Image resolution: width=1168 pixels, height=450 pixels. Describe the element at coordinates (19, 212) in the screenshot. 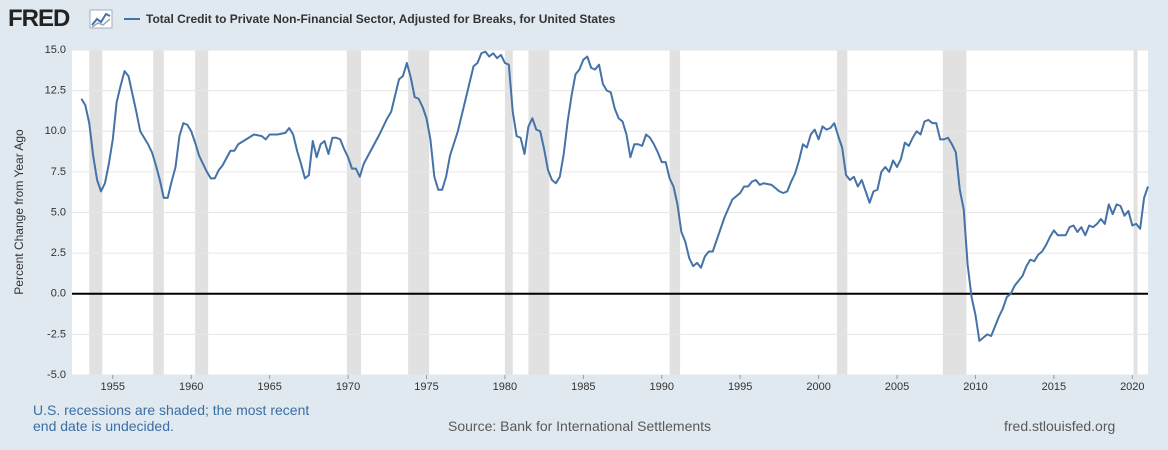

I see `y-axis-label: Percent Change from Year Ago` at that location.